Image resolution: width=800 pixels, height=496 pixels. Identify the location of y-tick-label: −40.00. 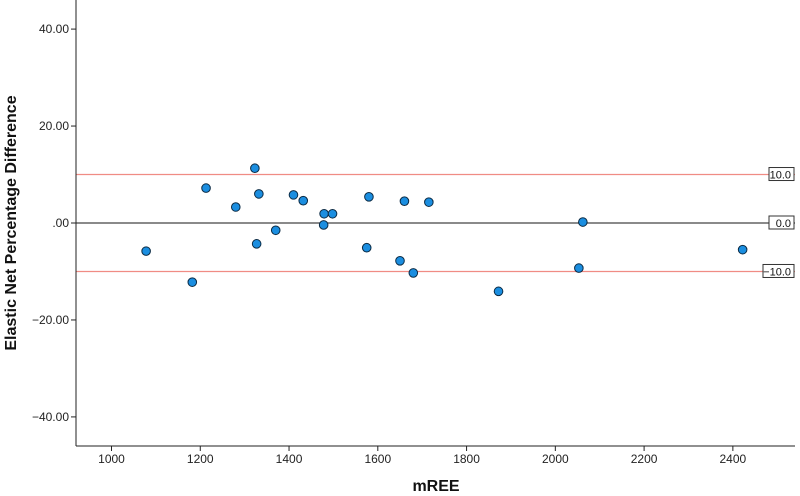
(50, 417).